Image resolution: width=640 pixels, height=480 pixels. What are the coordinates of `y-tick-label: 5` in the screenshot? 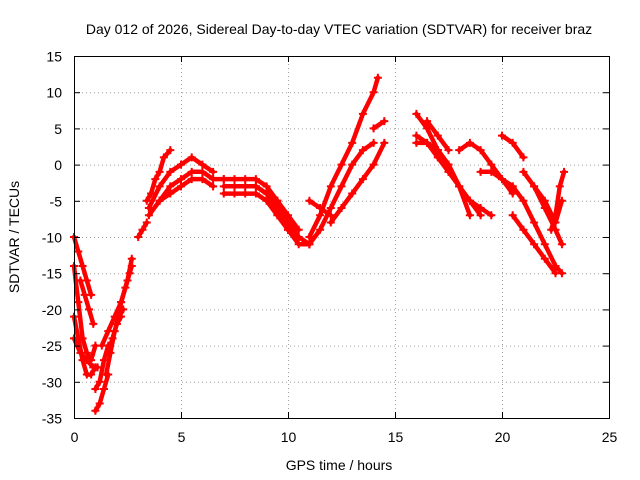 It's located at (58, 129).